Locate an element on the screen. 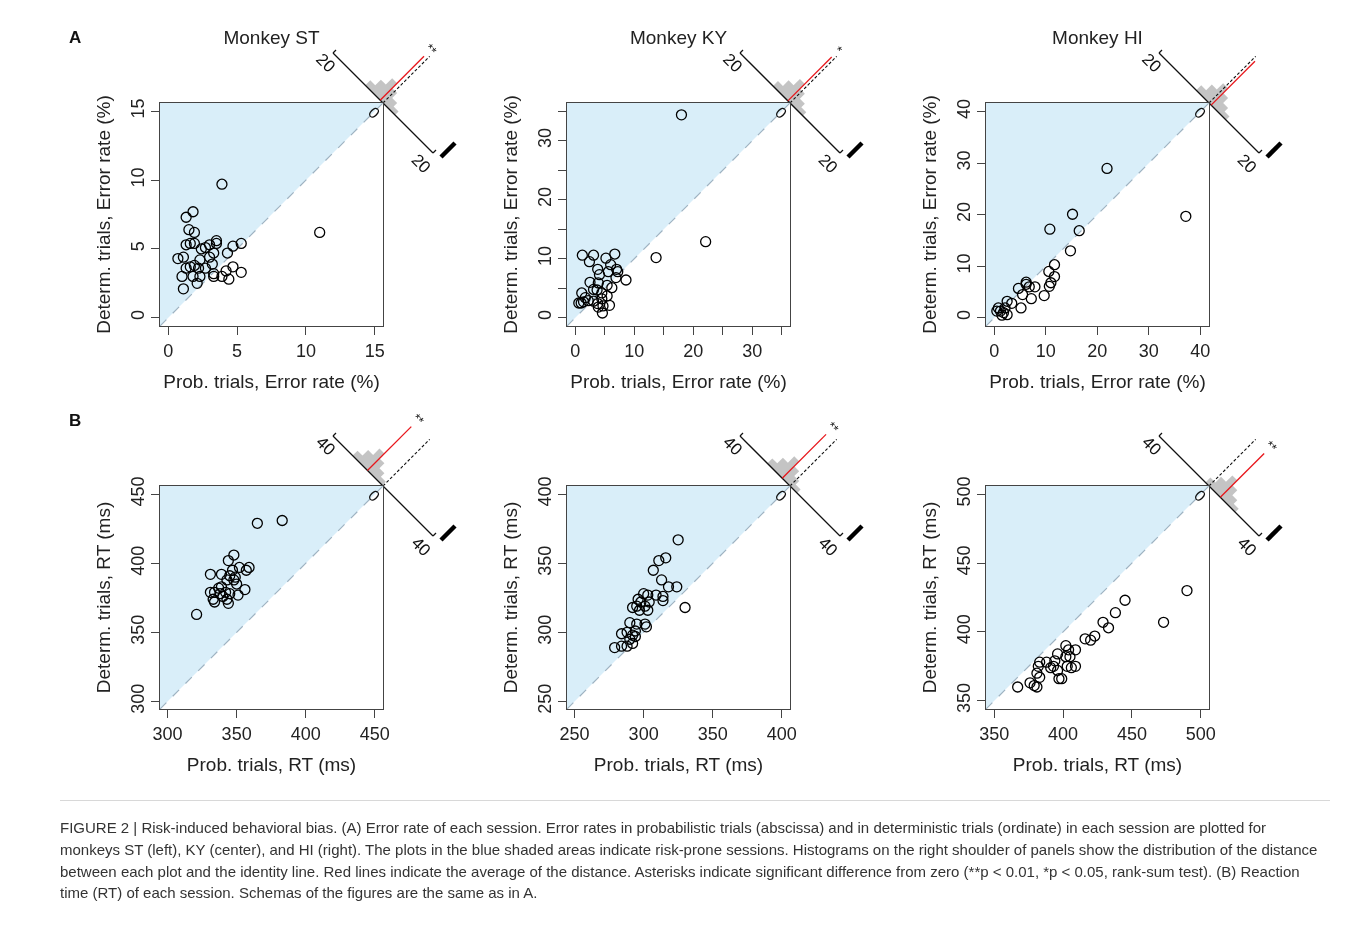 This screenshot has width=1355, height=926. chart-title: Monkey ST is located at coordinates (271, 37).